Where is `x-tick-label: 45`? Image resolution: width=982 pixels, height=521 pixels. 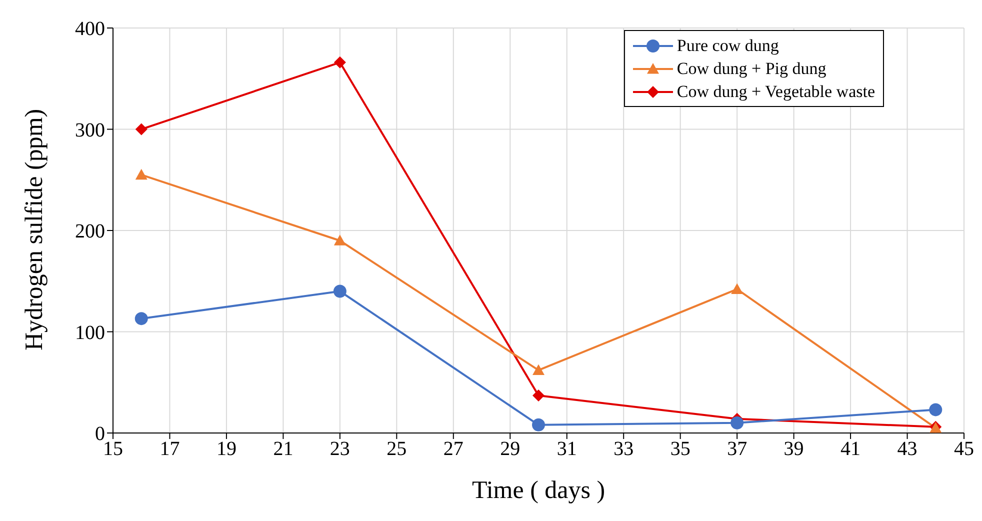
x-tick-label: 45 is located at coordinates (964, 449).